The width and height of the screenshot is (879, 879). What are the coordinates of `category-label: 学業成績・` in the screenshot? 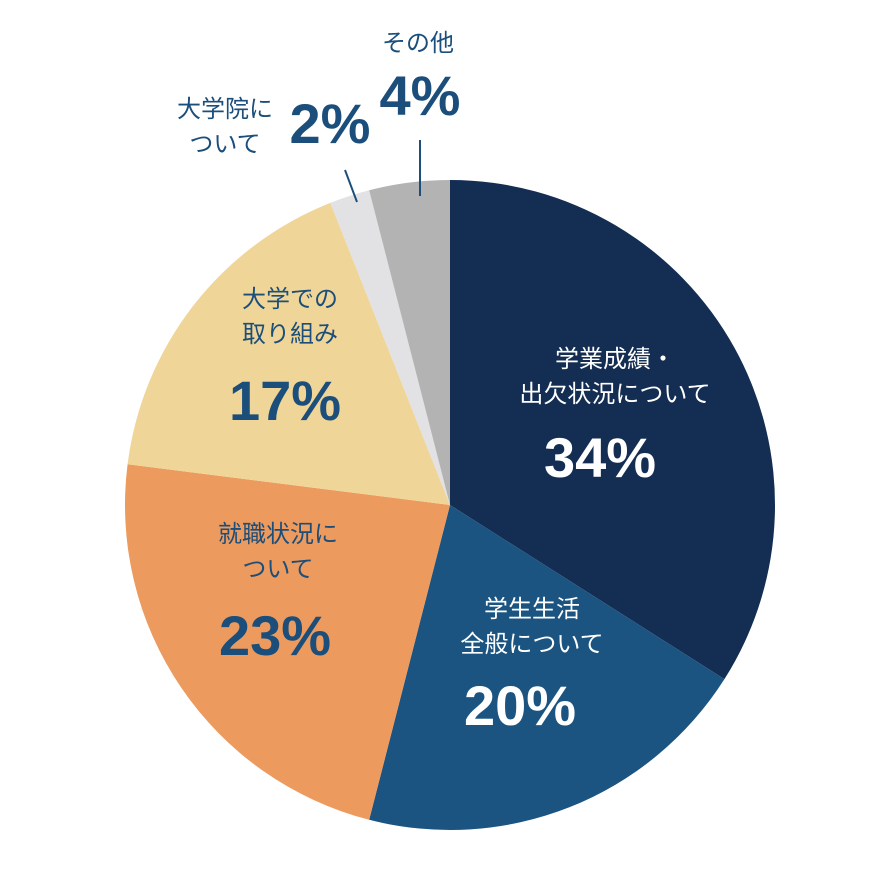 It's located at (615, 359).